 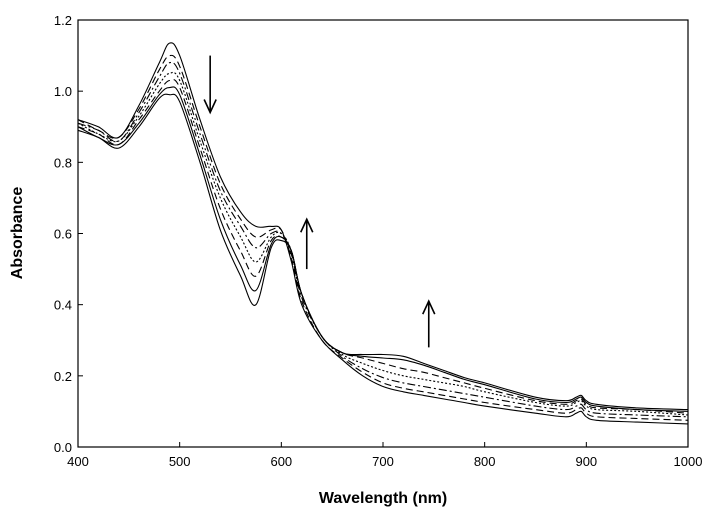 I want to click on x-tick-label: 600, so click(x=281, y=461).